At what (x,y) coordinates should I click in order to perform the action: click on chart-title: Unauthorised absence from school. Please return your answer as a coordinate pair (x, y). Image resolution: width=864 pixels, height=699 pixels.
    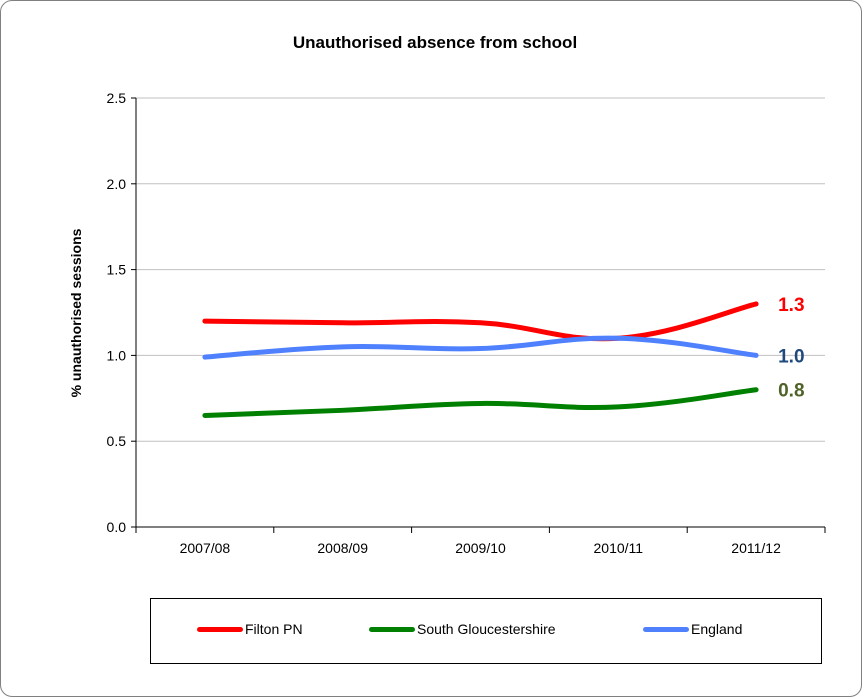
    Looking at the image, I should click on (435, 42).